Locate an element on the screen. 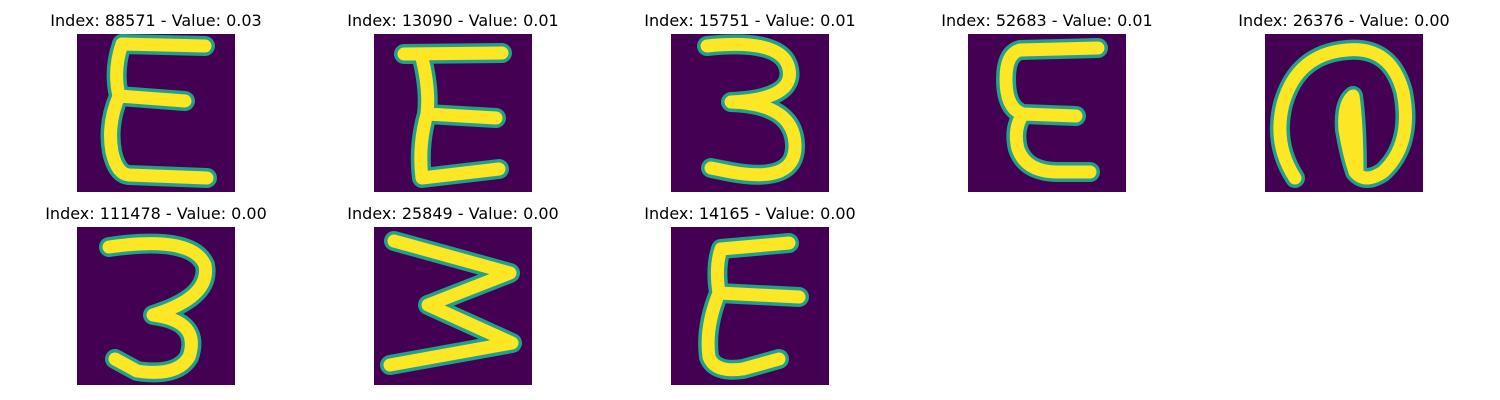 This screenshot has height=400, width=1500. panel-title: Index: 111478 - Value: 0.00 is located at coordinates (156, 213).